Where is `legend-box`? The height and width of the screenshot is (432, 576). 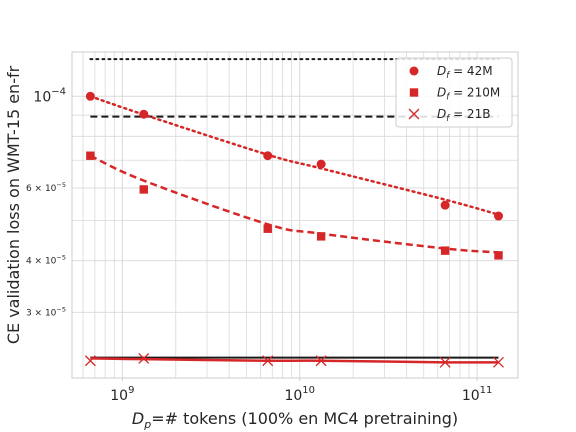 legend-box is located at coordinates (454, 92).